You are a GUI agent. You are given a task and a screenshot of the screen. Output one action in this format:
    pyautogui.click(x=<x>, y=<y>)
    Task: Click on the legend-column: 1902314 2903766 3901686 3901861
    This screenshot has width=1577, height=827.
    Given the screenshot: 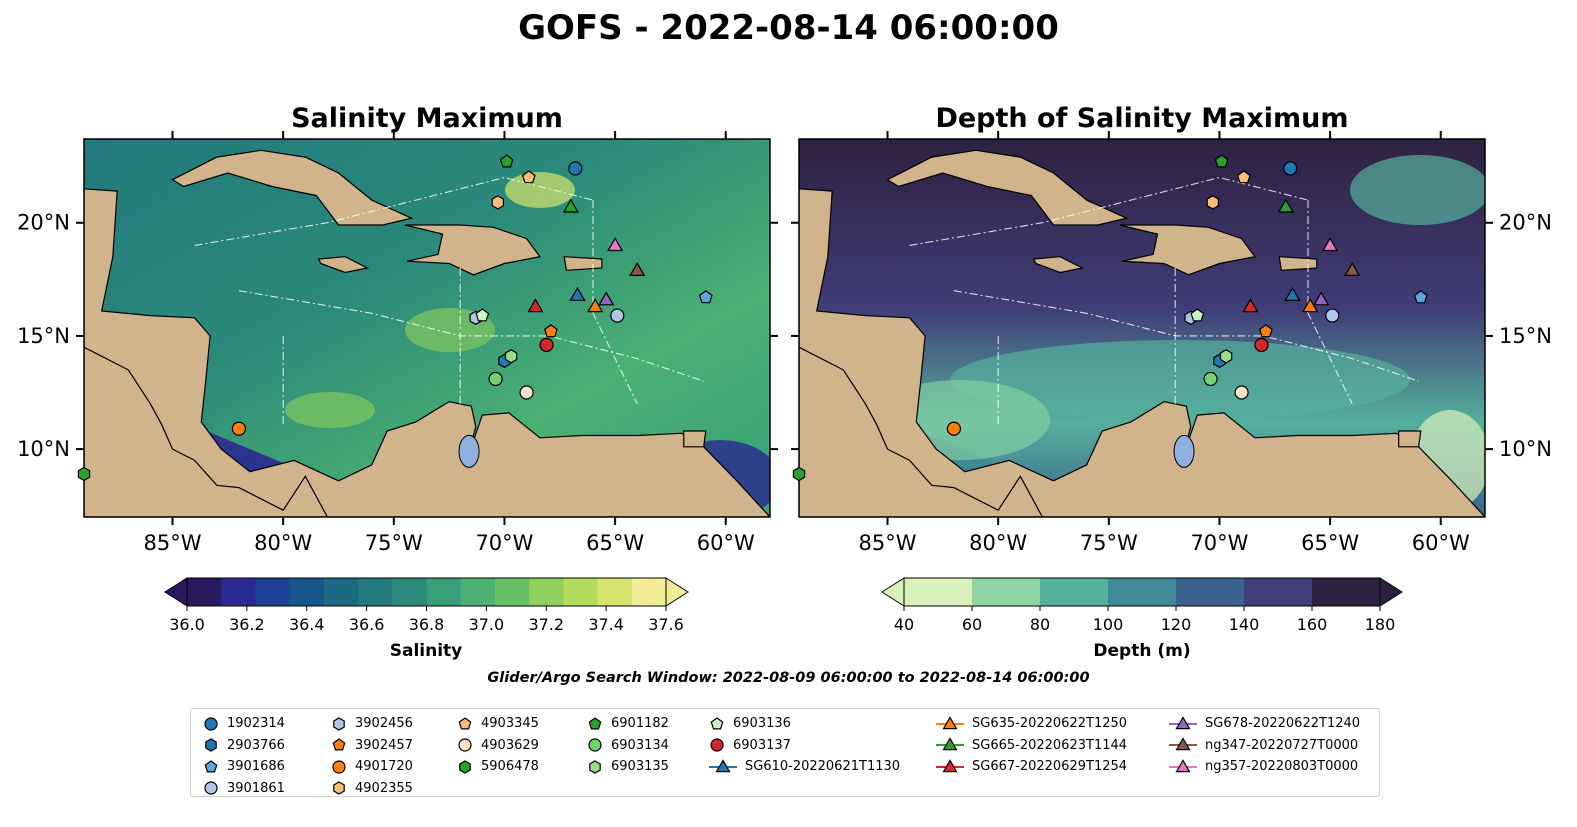 What is the action you would take?
    pyautogui.click(x=244, y=756)
    